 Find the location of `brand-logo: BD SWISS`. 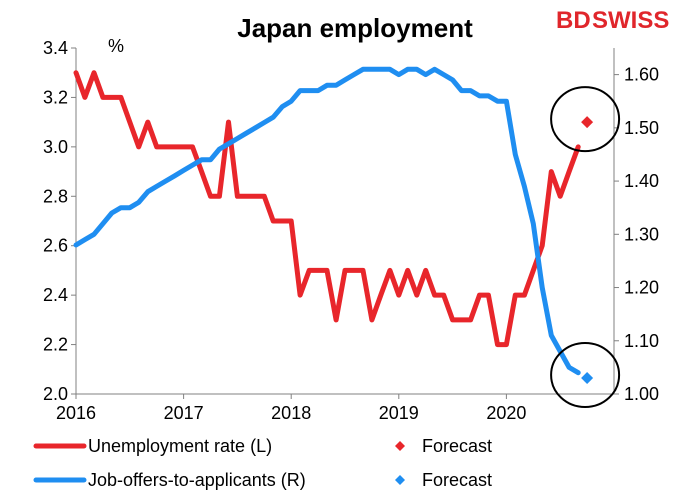

brand-logo: BD SWISS is located at coordinates (612, 20).